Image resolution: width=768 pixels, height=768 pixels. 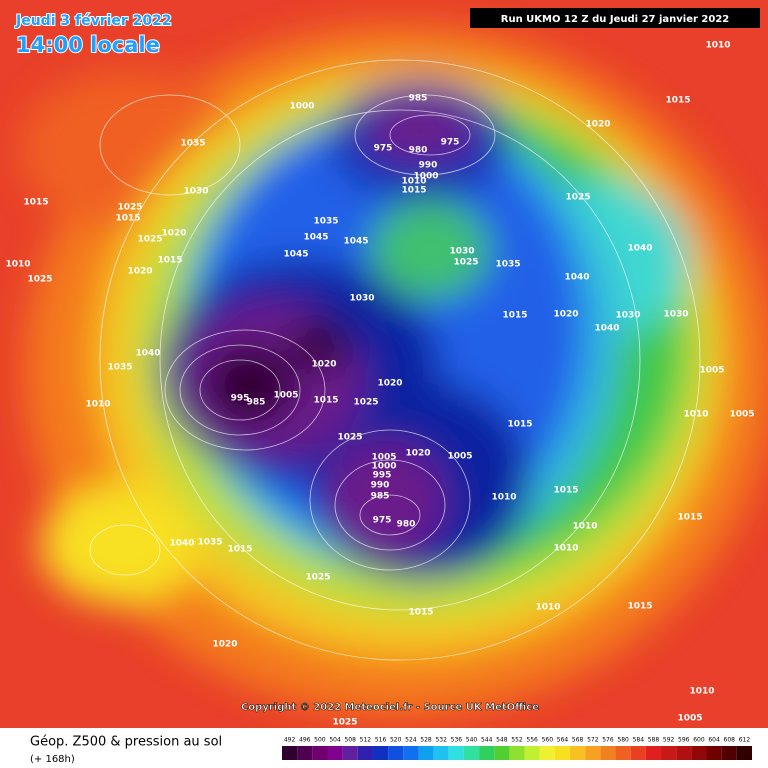 I want to click on legend-title: Géop. Z500 & pression au sol, so click(x=126, y=742).